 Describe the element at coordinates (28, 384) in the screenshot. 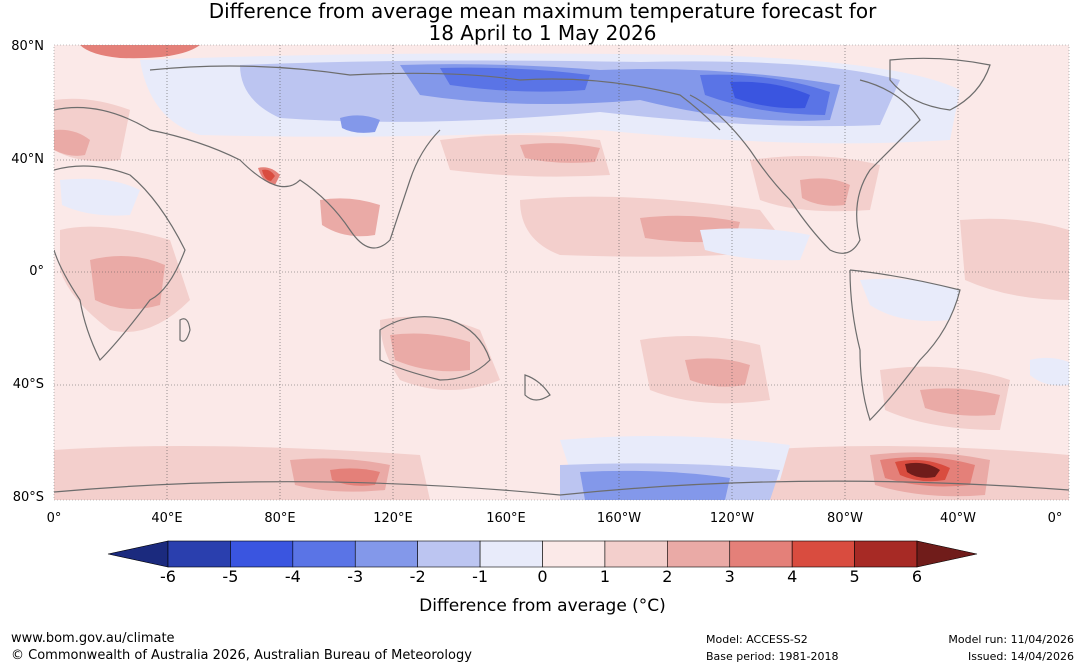

I see `lat-label-40s: 40°S` at that location.